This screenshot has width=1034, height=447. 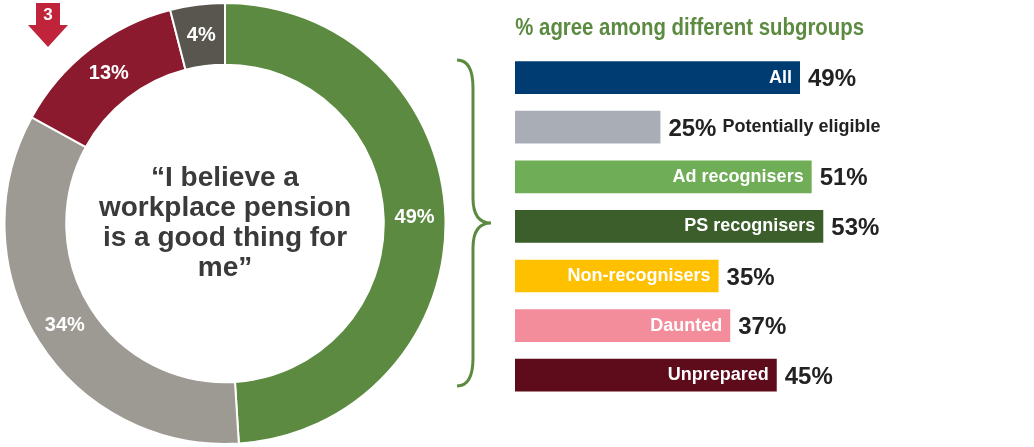 I want to click on data-label: 13%, so click(x=108, y=72).